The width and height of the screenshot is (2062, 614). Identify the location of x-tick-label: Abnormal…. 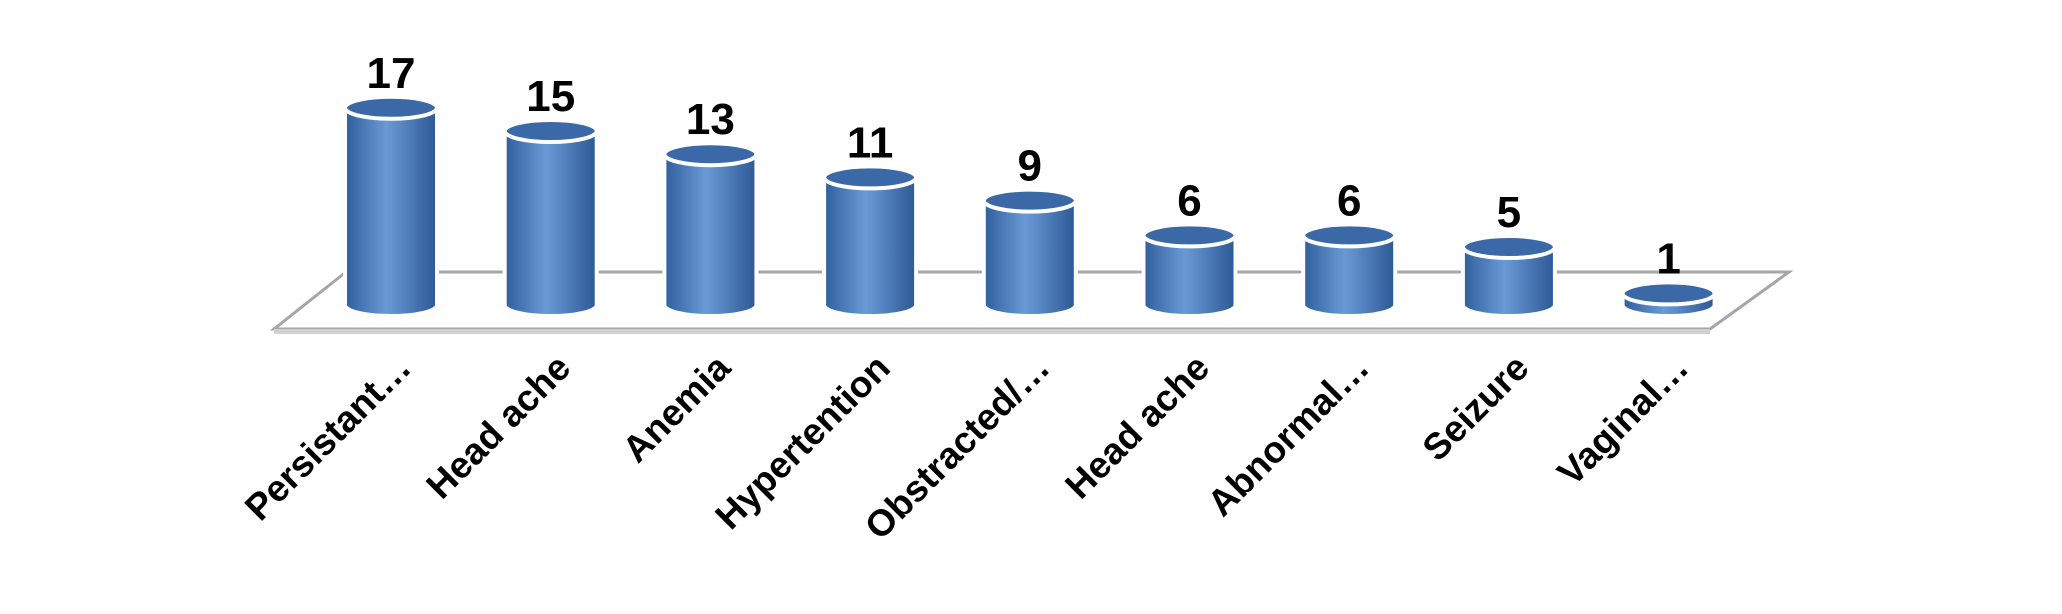
(1288, 435).